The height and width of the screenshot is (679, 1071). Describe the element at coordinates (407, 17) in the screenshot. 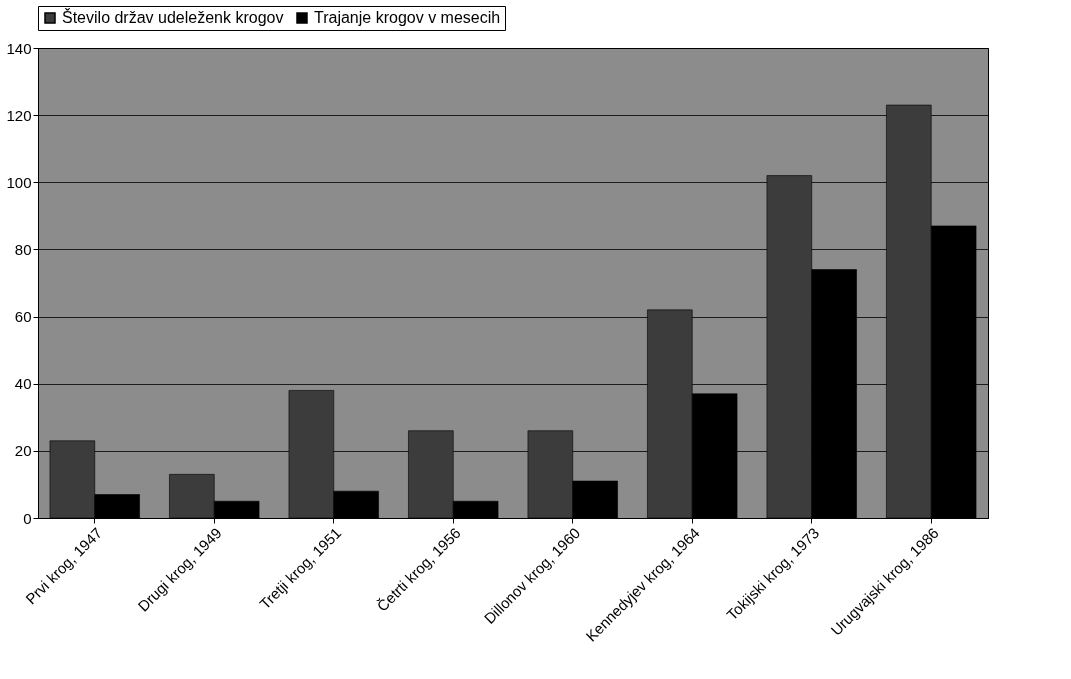

I see `legend-label: Trajanje krogov v mesecih` at that location.